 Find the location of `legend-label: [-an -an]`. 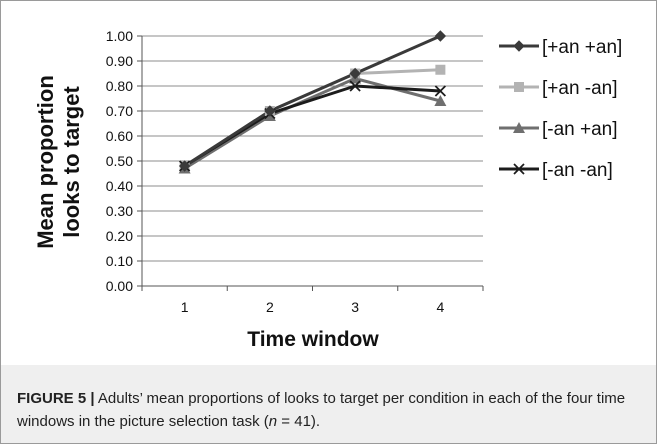

legend-label: [-an -an] is located at coordinates (577, 170).